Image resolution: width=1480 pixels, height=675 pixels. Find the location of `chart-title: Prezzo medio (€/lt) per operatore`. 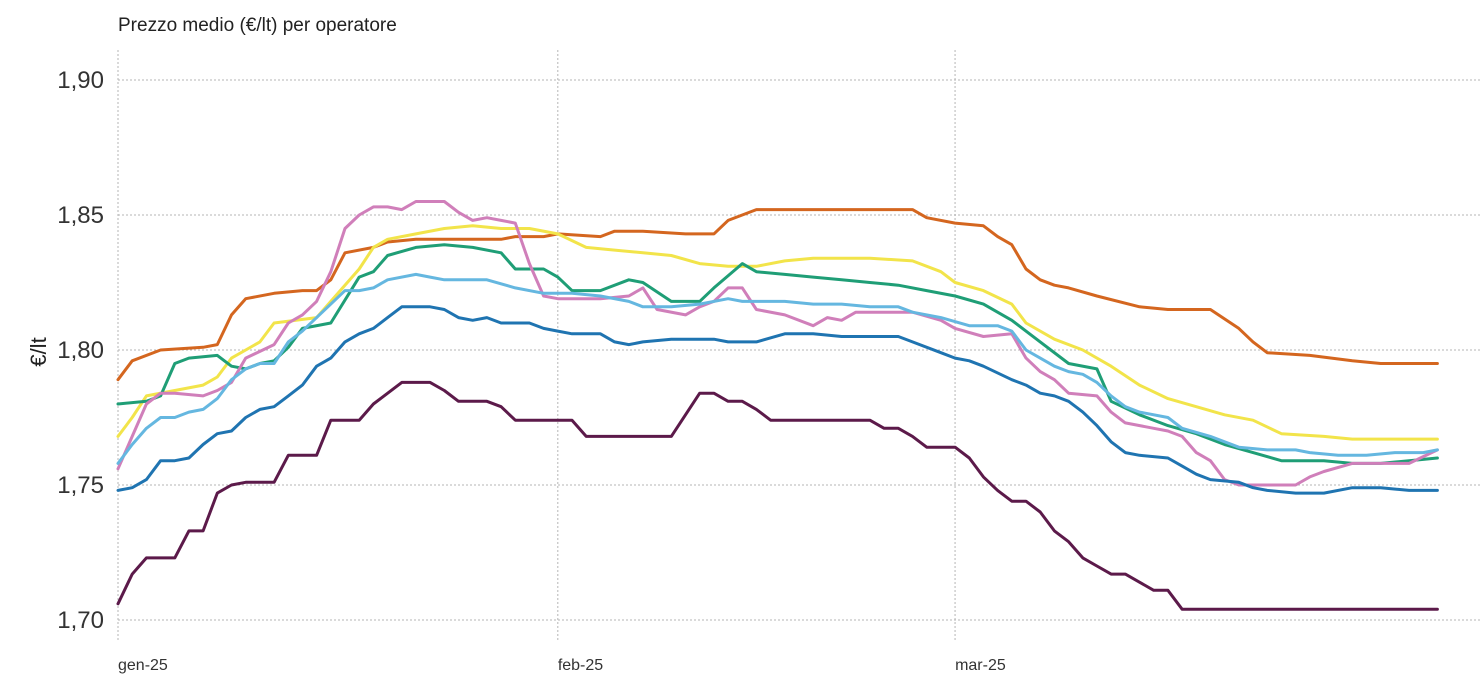

chart-title: Prezzo medio (€/lt) per operatore is located at coordinates (257, 25).